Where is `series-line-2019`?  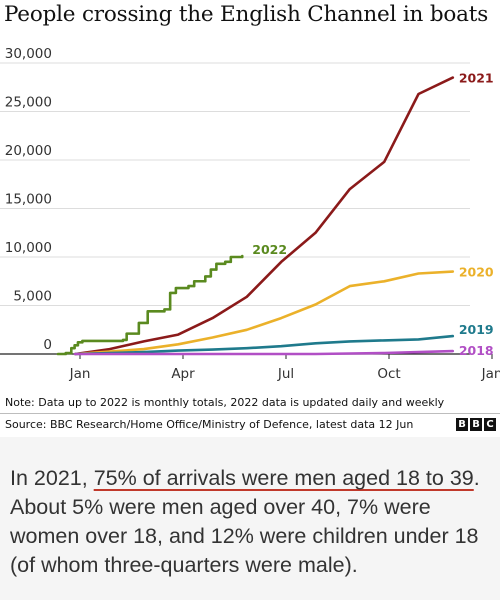
series-line-2019 is located at coordinates (264, 345).